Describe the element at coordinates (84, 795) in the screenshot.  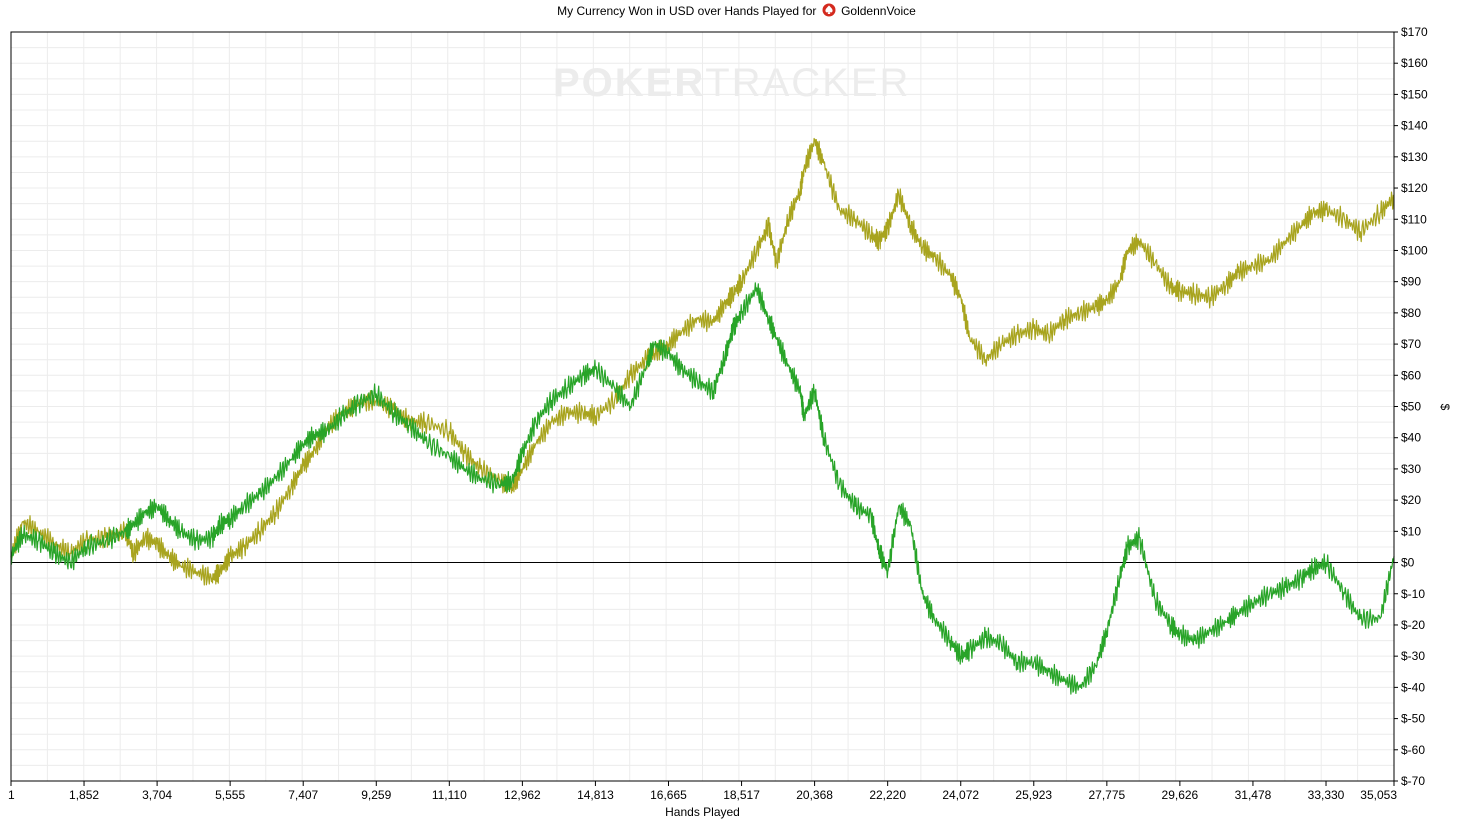
I see `x-tick-label: 1,852` at that location.